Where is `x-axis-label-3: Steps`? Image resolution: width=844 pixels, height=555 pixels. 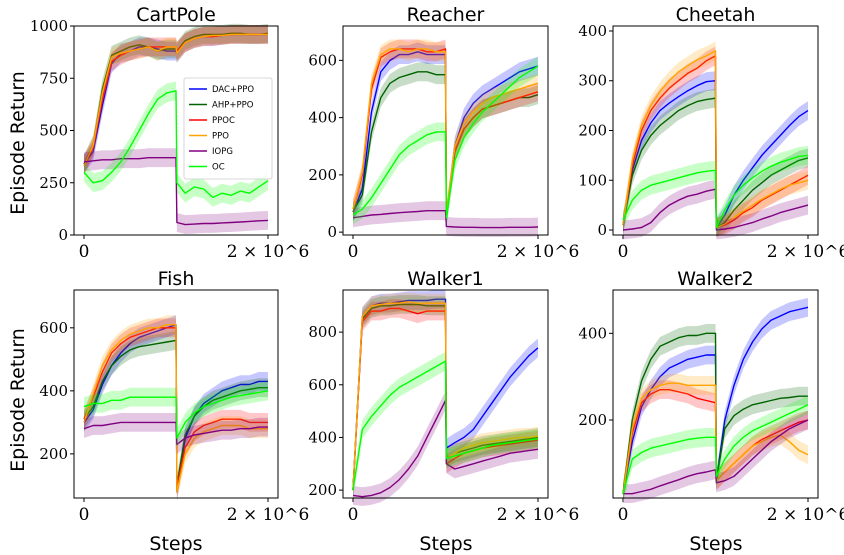
x-axis-label-3: Steps is located at coordinates (715, 544).